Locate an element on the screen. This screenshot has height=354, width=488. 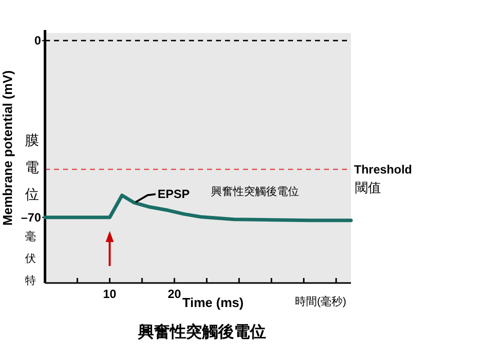
x-tick-label: 10 is located at coordinates (110, 294).